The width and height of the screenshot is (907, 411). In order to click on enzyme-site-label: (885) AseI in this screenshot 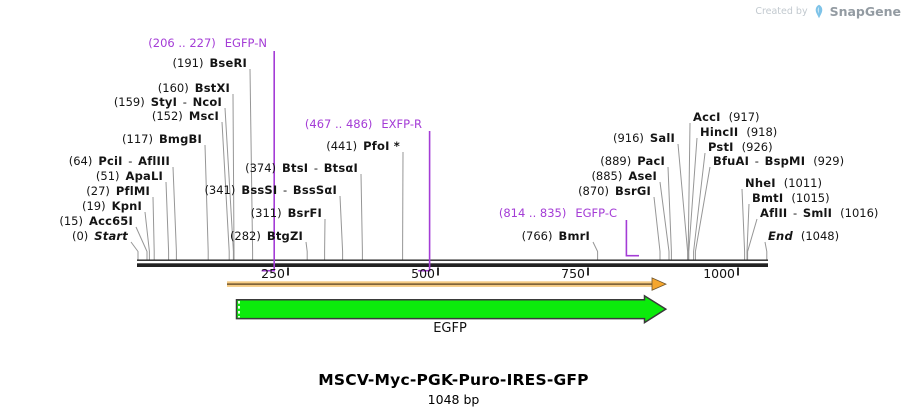, I will do `click(624, 176)`.